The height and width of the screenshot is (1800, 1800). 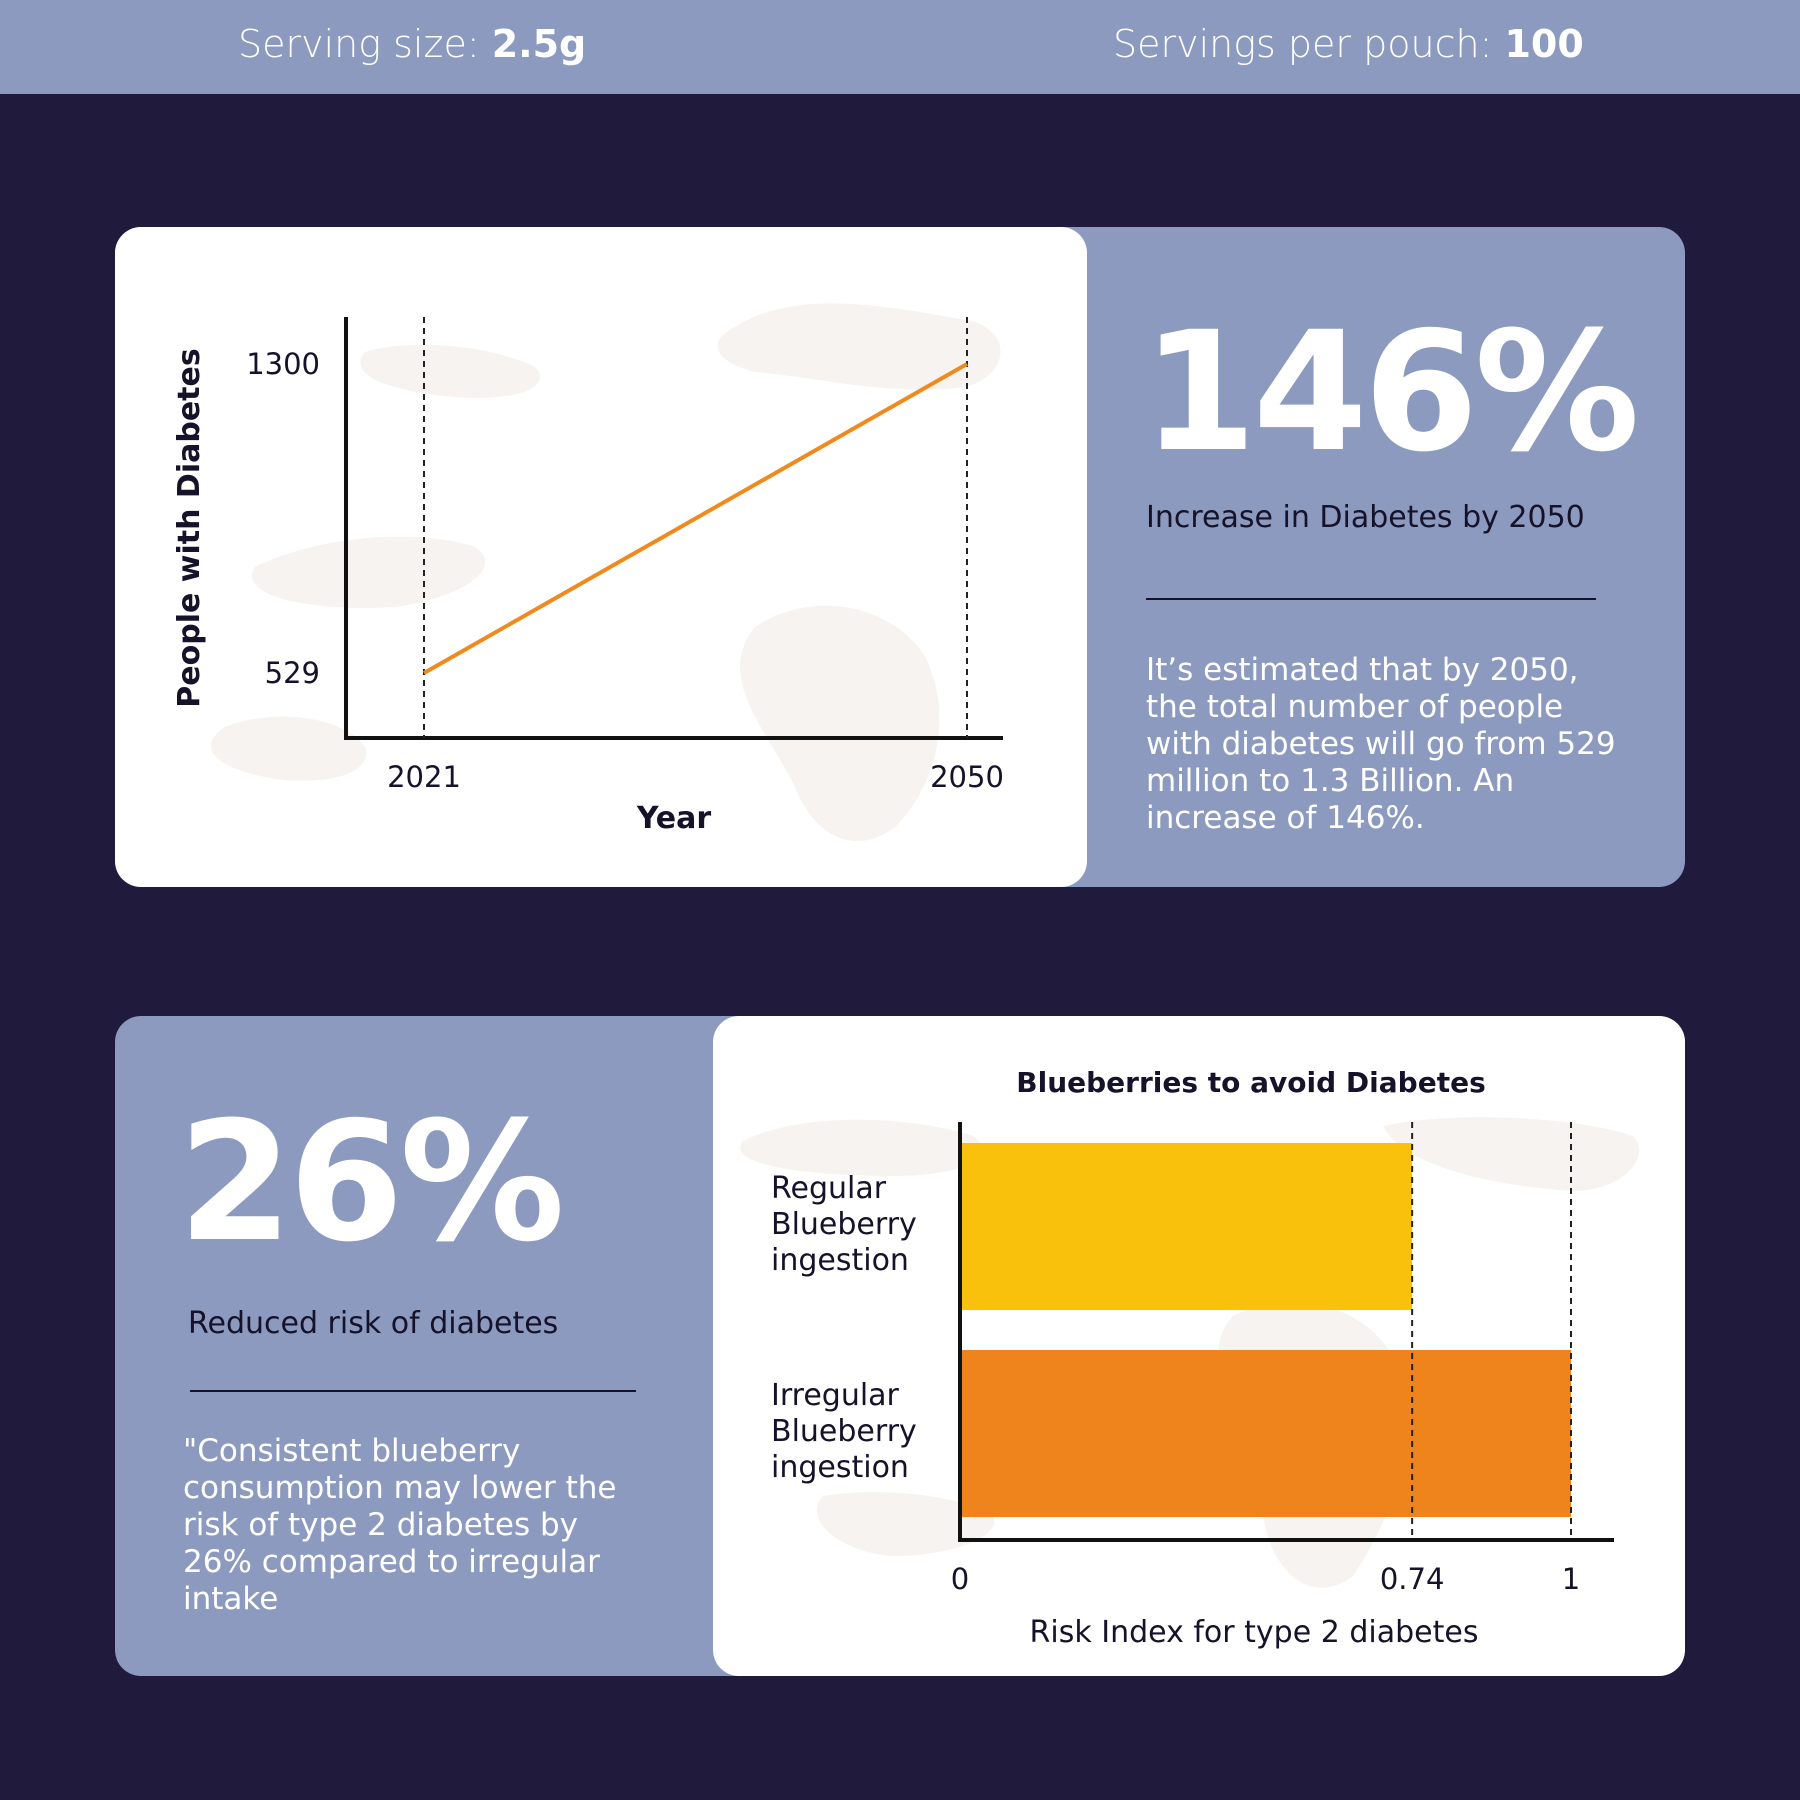 I want to click on category-label: Irregular Blueberry ingestion, so click(x=844, y=1431).